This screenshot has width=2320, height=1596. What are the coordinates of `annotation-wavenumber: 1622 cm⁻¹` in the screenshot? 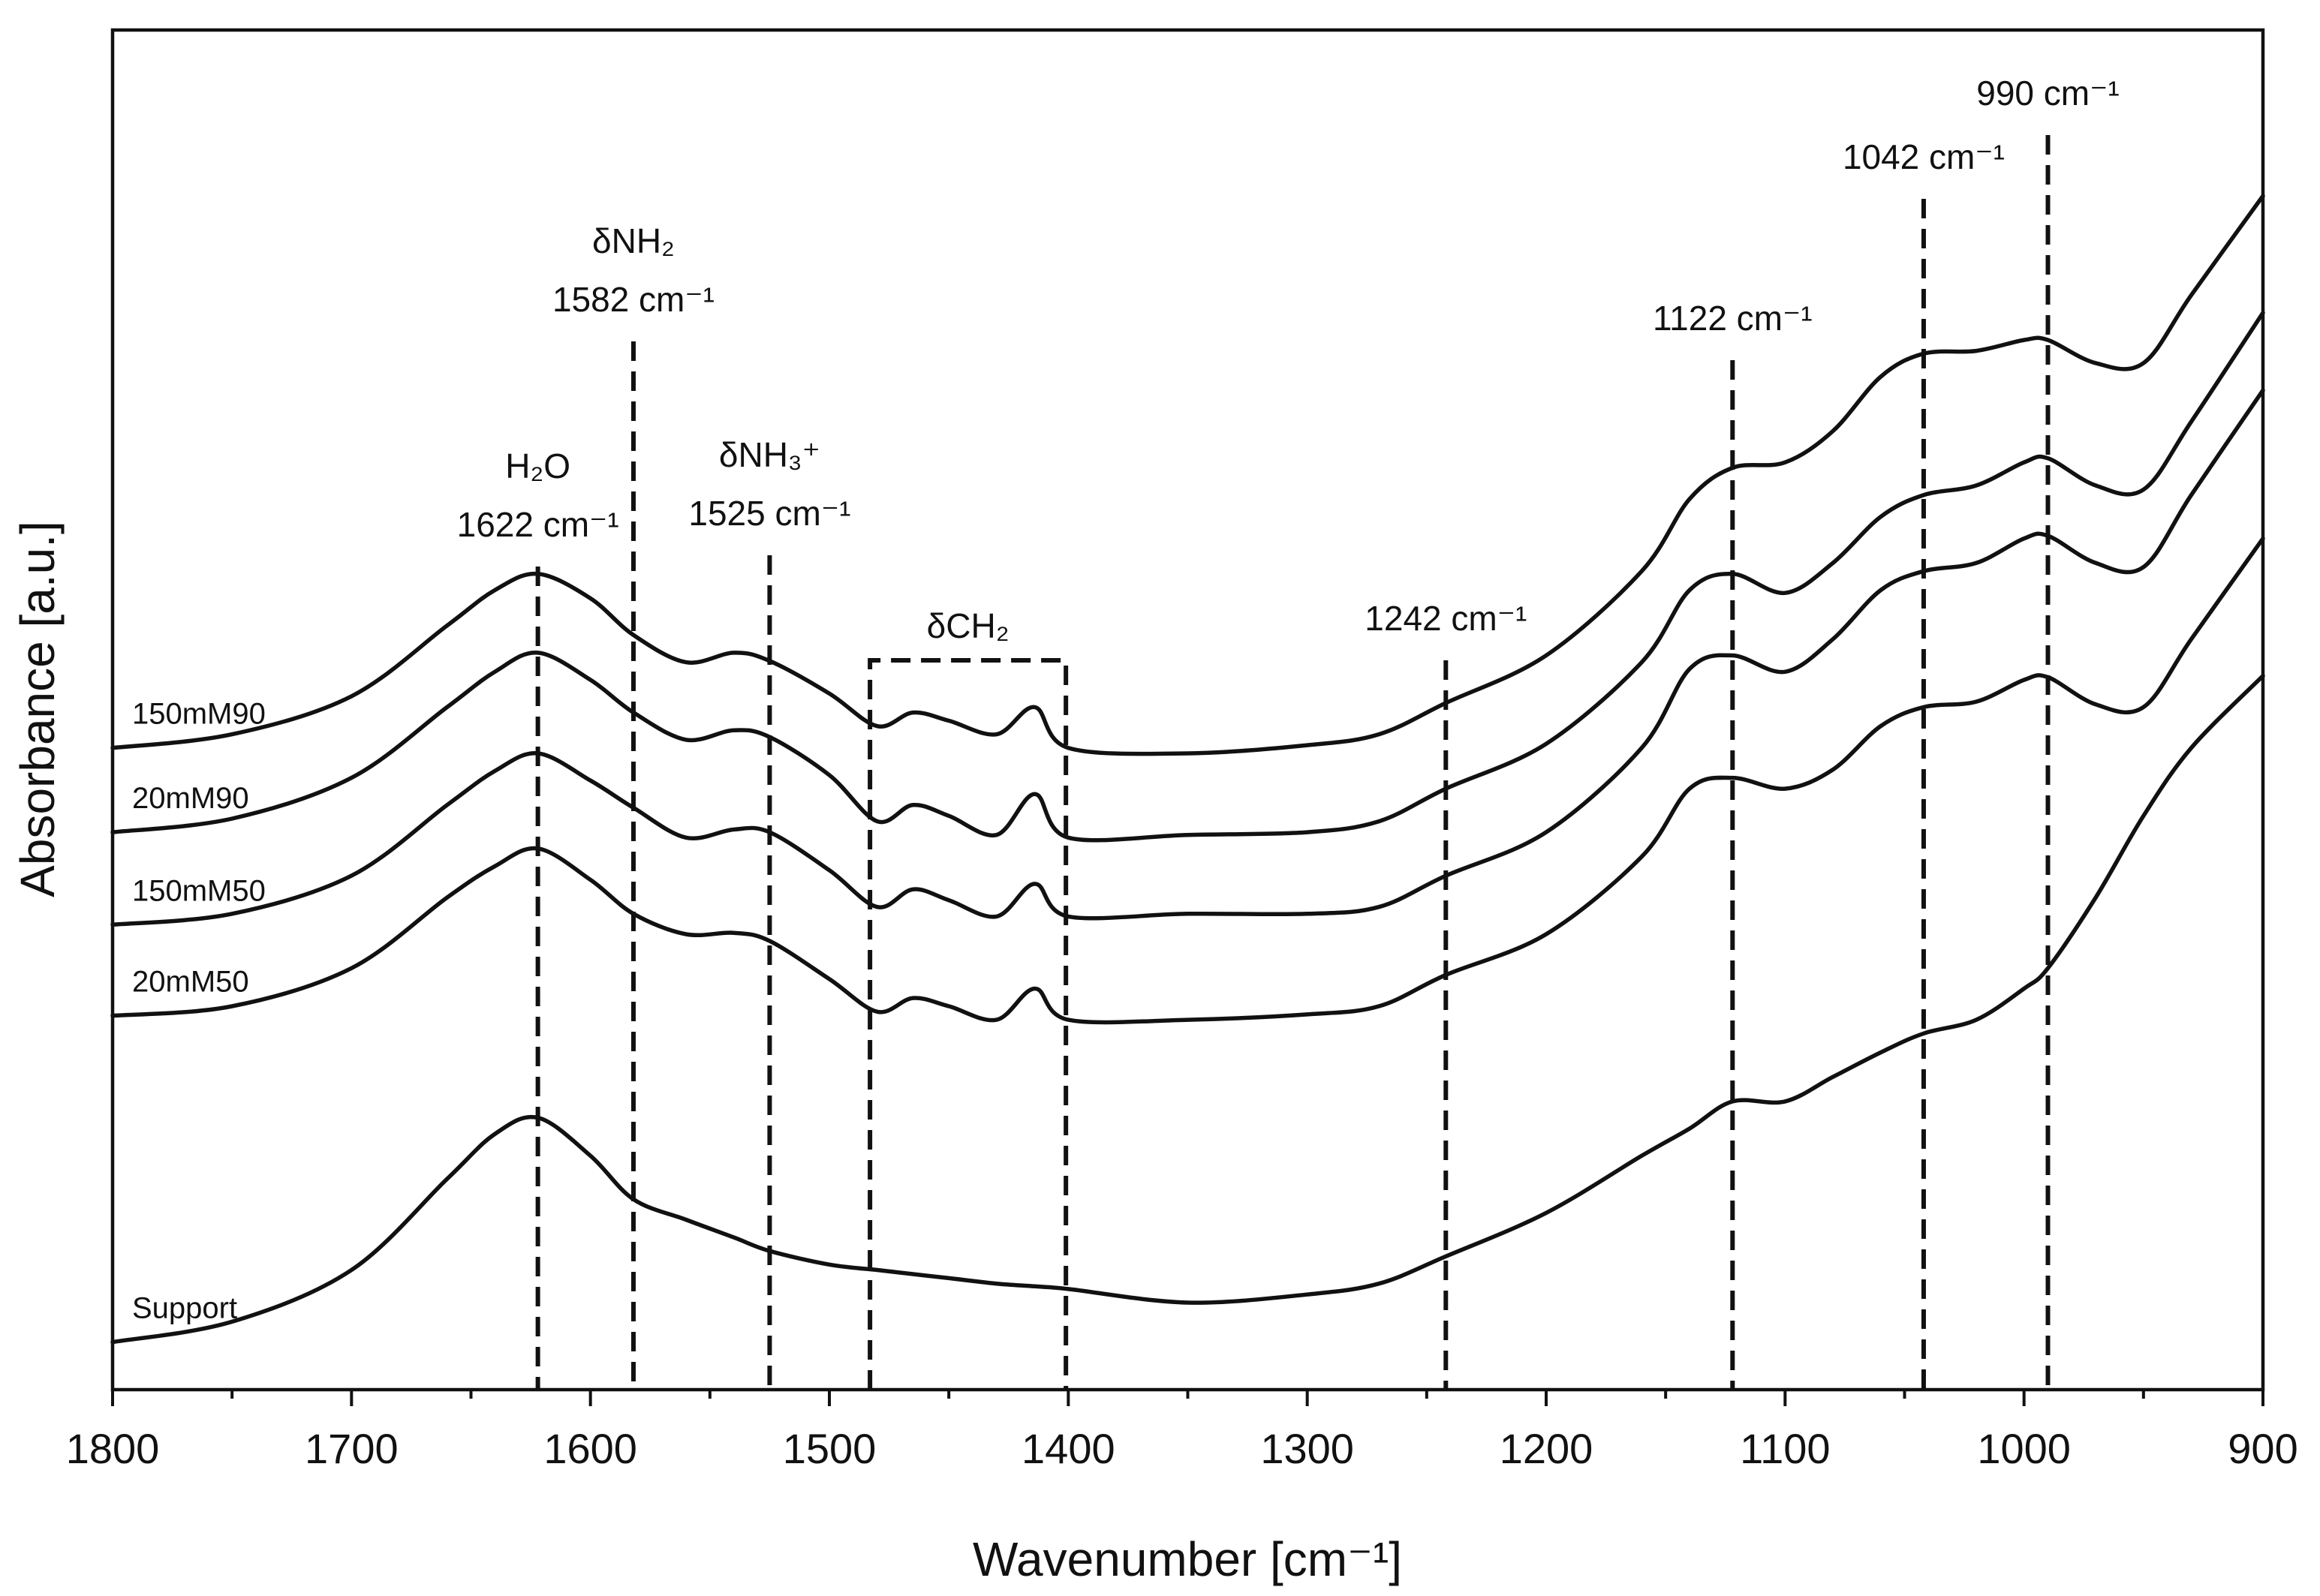 It's located at (538, 524).